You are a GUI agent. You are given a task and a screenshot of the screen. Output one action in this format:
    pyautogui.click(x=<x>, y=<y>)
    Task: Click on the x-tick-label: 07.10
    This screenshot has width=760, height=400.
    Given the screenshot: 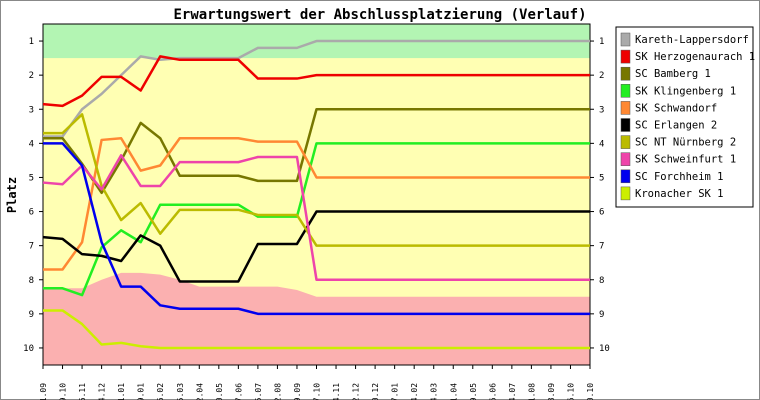 What is the action you would take?
    pyautogui.click(x=317, y=391)
    